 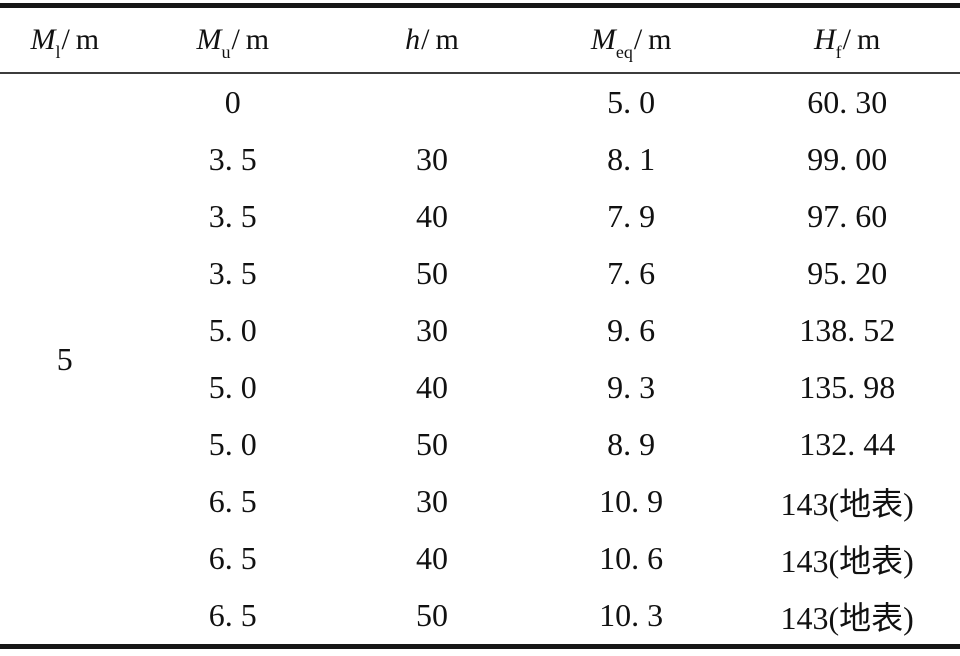 What do you see at coordinates (232, 102) in the screenshot?
I see `table-cell: 0` at bounding box center [232, 102].